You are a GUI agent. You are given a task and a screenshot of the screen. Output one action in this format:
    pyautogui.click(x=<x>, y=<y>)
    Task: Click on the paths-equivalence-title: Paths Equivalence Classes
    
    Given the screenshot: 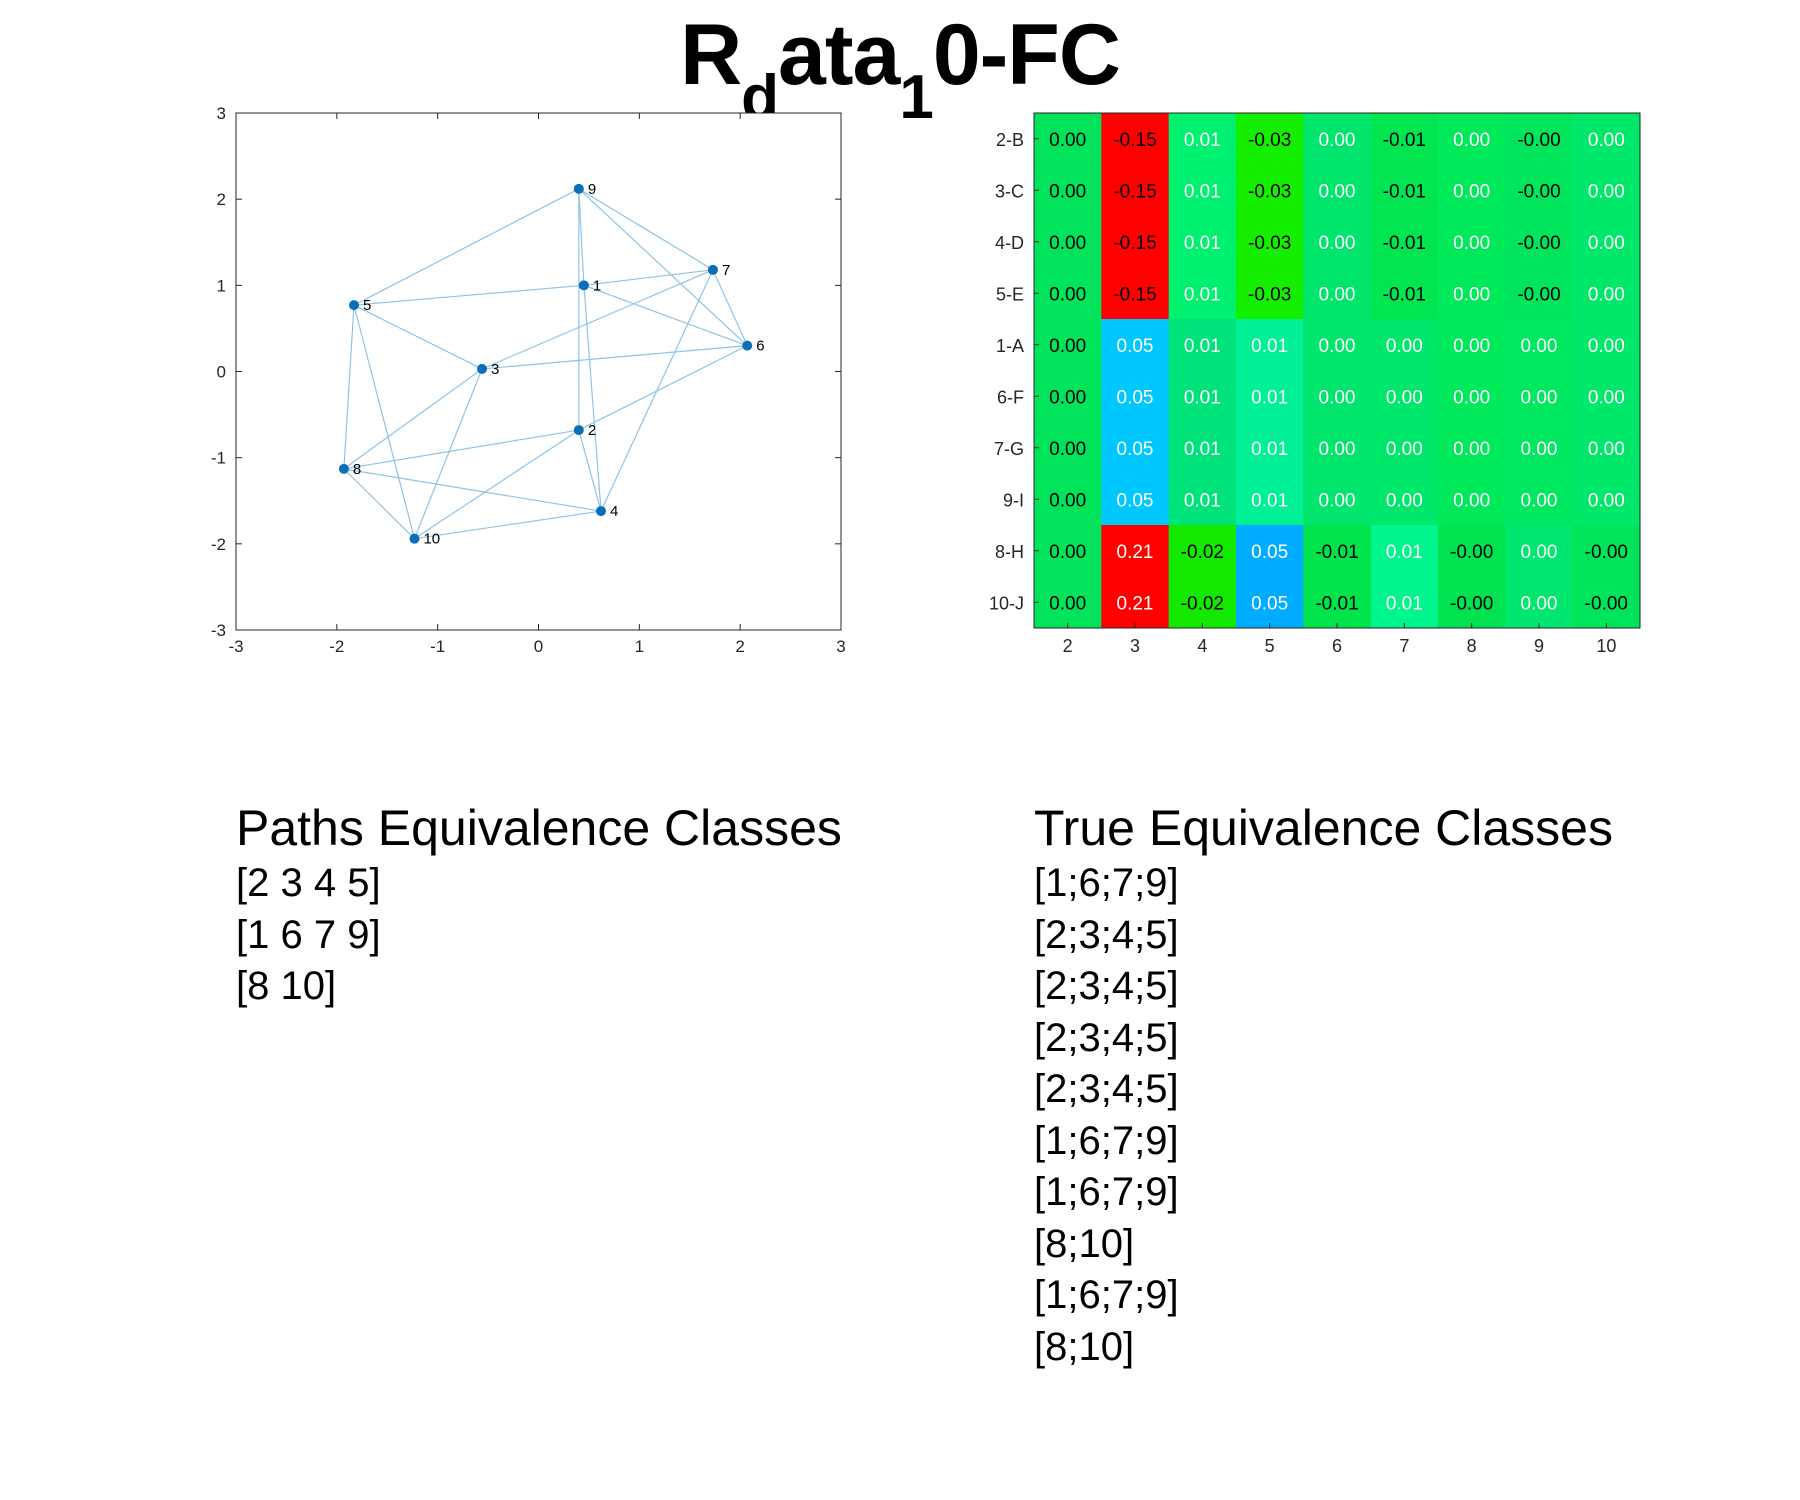 What is the action you would take?
    pyautogui.click(x=539, y=828)
    